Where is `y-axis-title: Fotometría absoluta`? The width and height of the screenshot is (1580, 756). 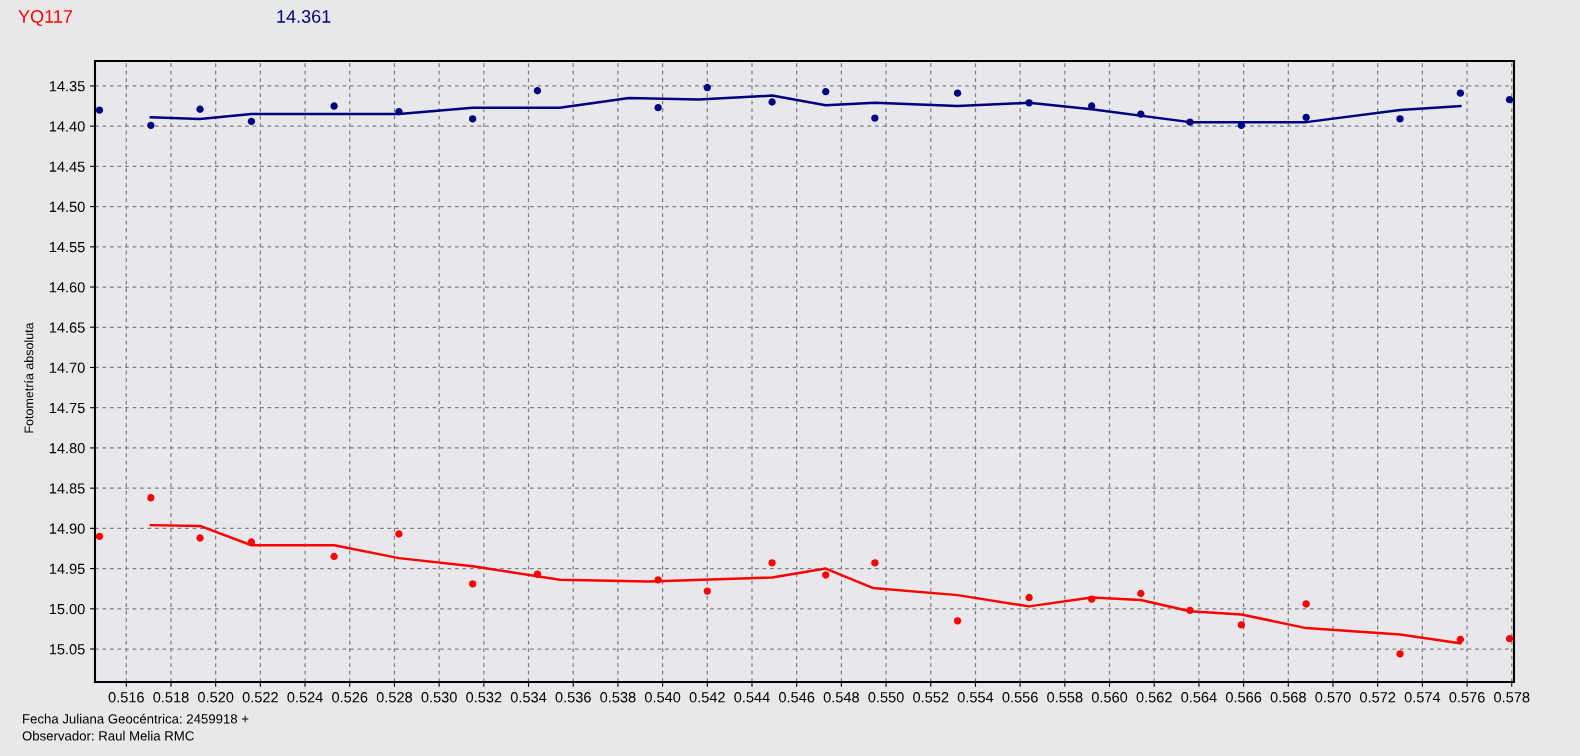
y-axis-title: Fotometría absoluta is located at coordinates (29, 377).